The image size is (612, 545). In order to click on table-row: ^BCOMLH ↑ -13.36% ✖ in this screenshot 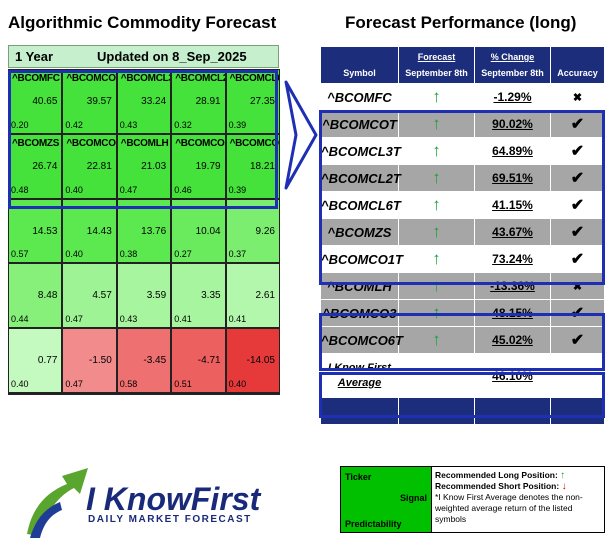, I will do `click(462, 286)`.